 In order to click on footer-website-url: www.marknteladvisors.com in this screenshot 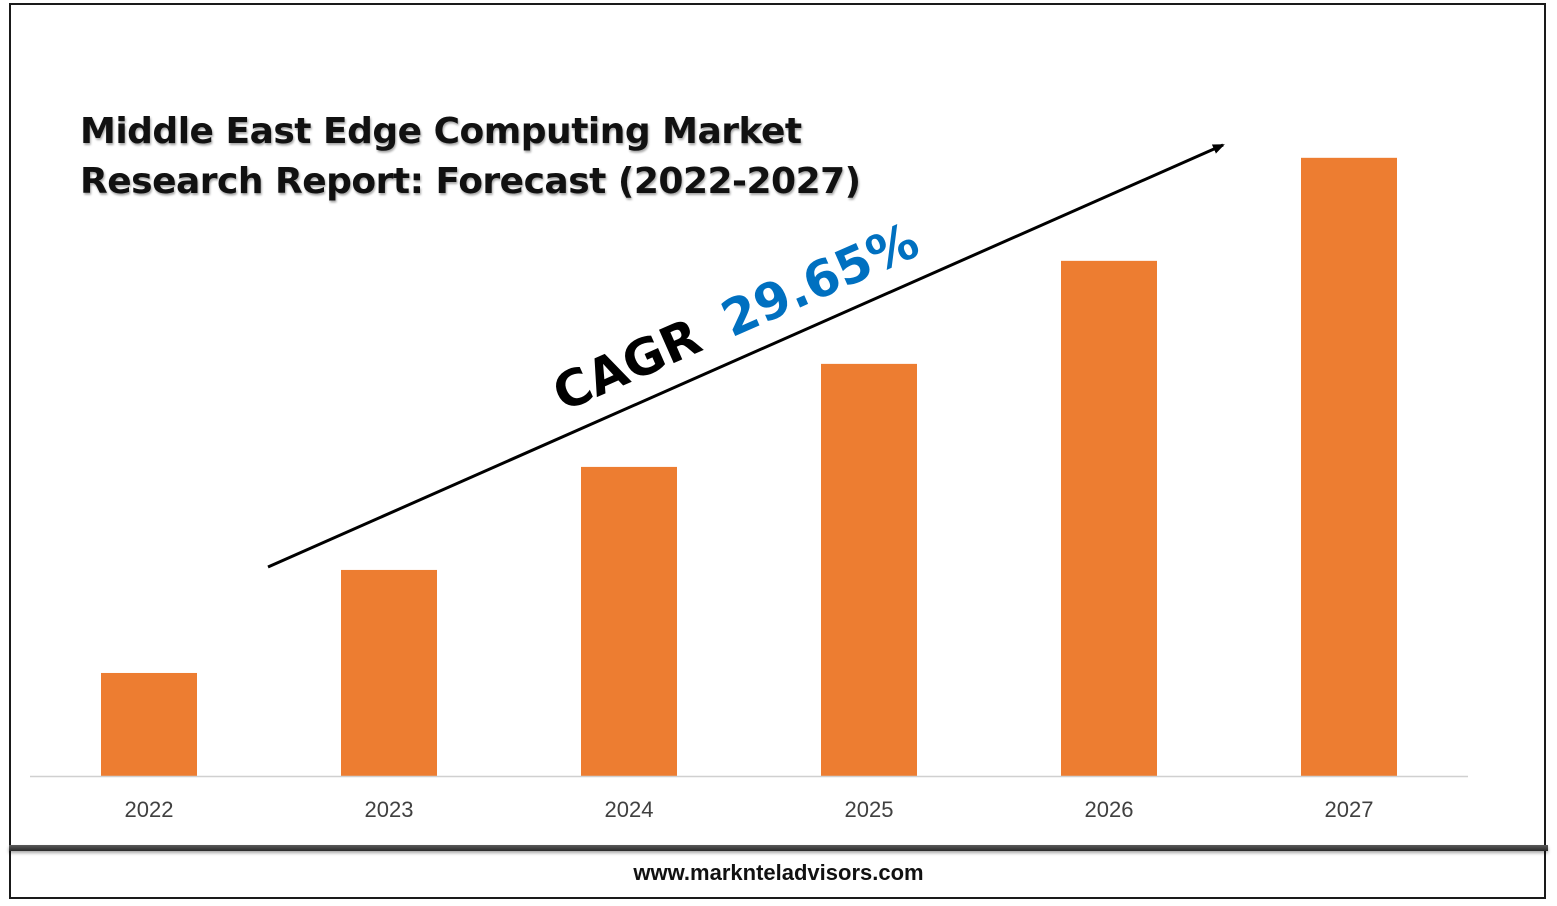, I will do `click(778, 872)`.